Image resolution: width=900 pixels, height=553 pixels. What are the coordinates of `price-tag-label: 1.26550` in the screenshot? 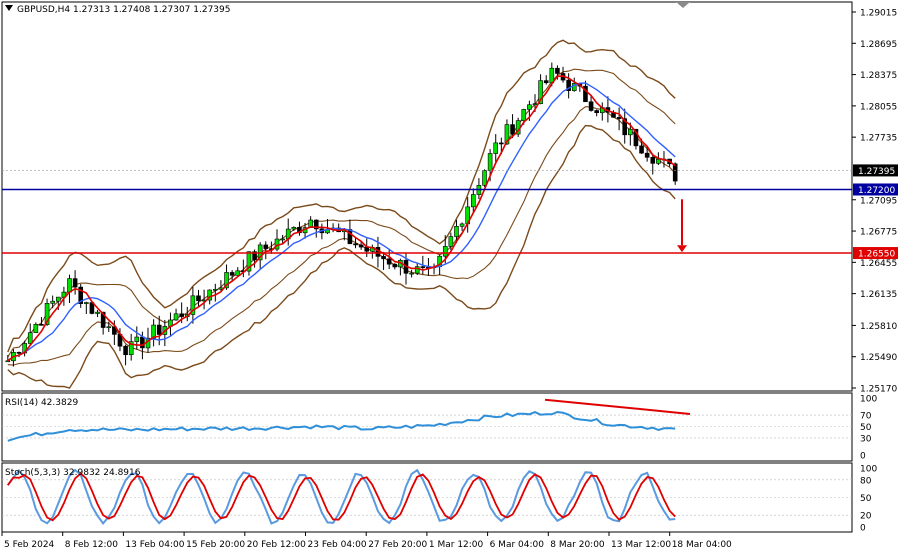 It's located at (876, 255).